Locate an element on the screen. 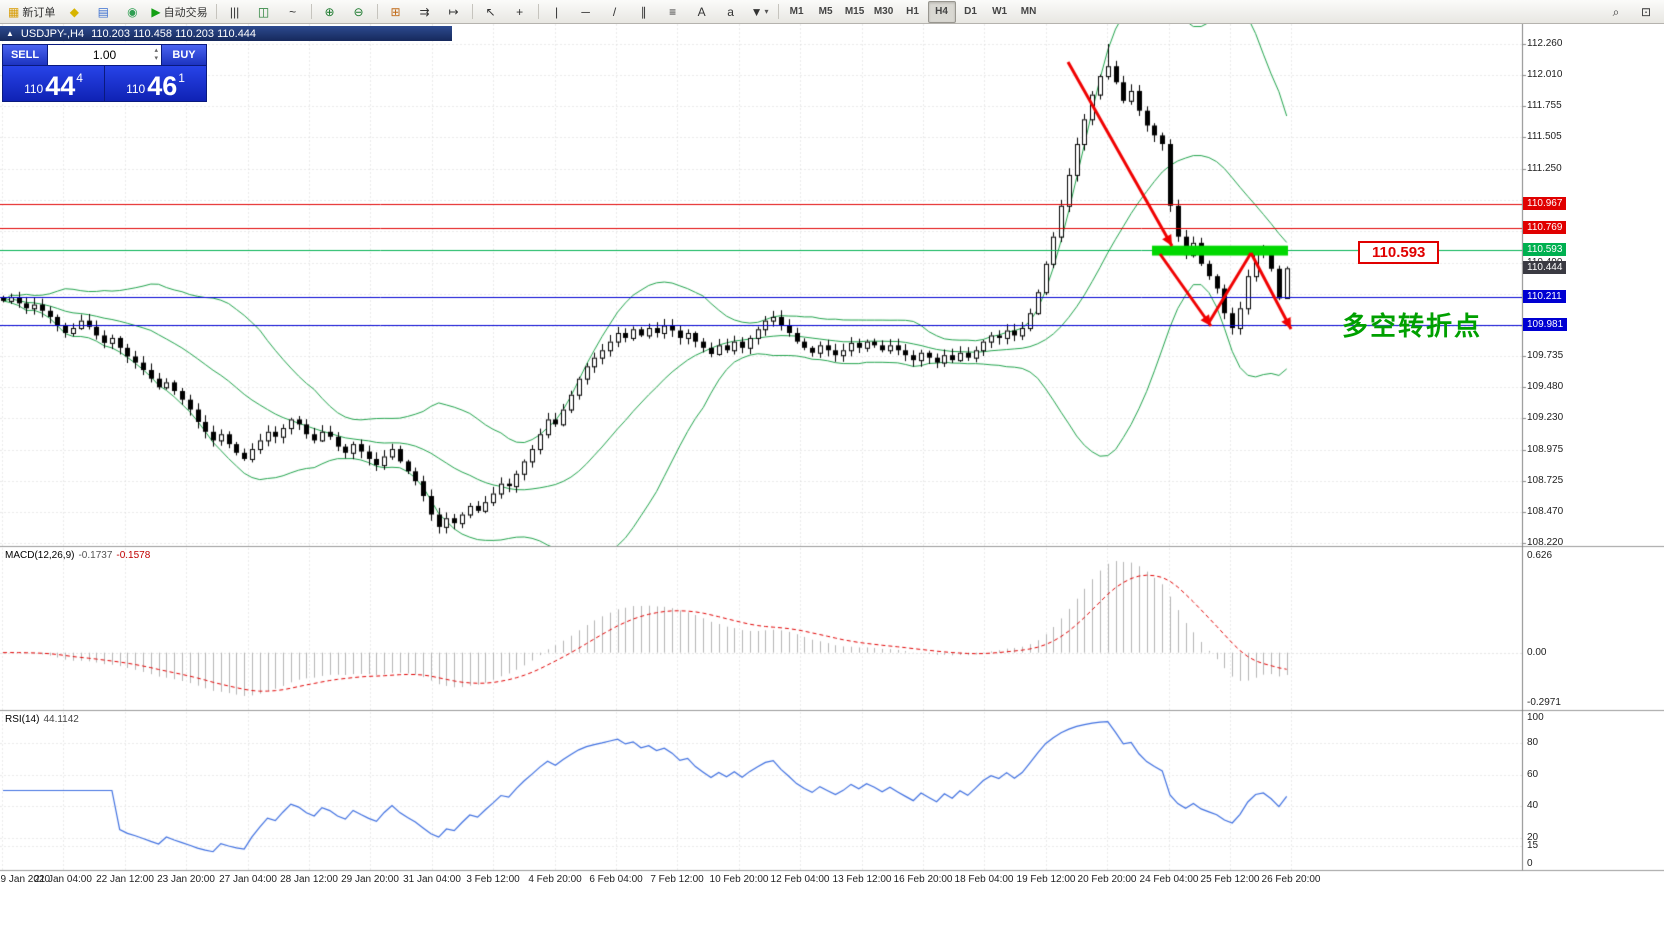 The height and width of the screenshot is (943, 1664). channel-button: ∥ is located at coordinates (644, 12).